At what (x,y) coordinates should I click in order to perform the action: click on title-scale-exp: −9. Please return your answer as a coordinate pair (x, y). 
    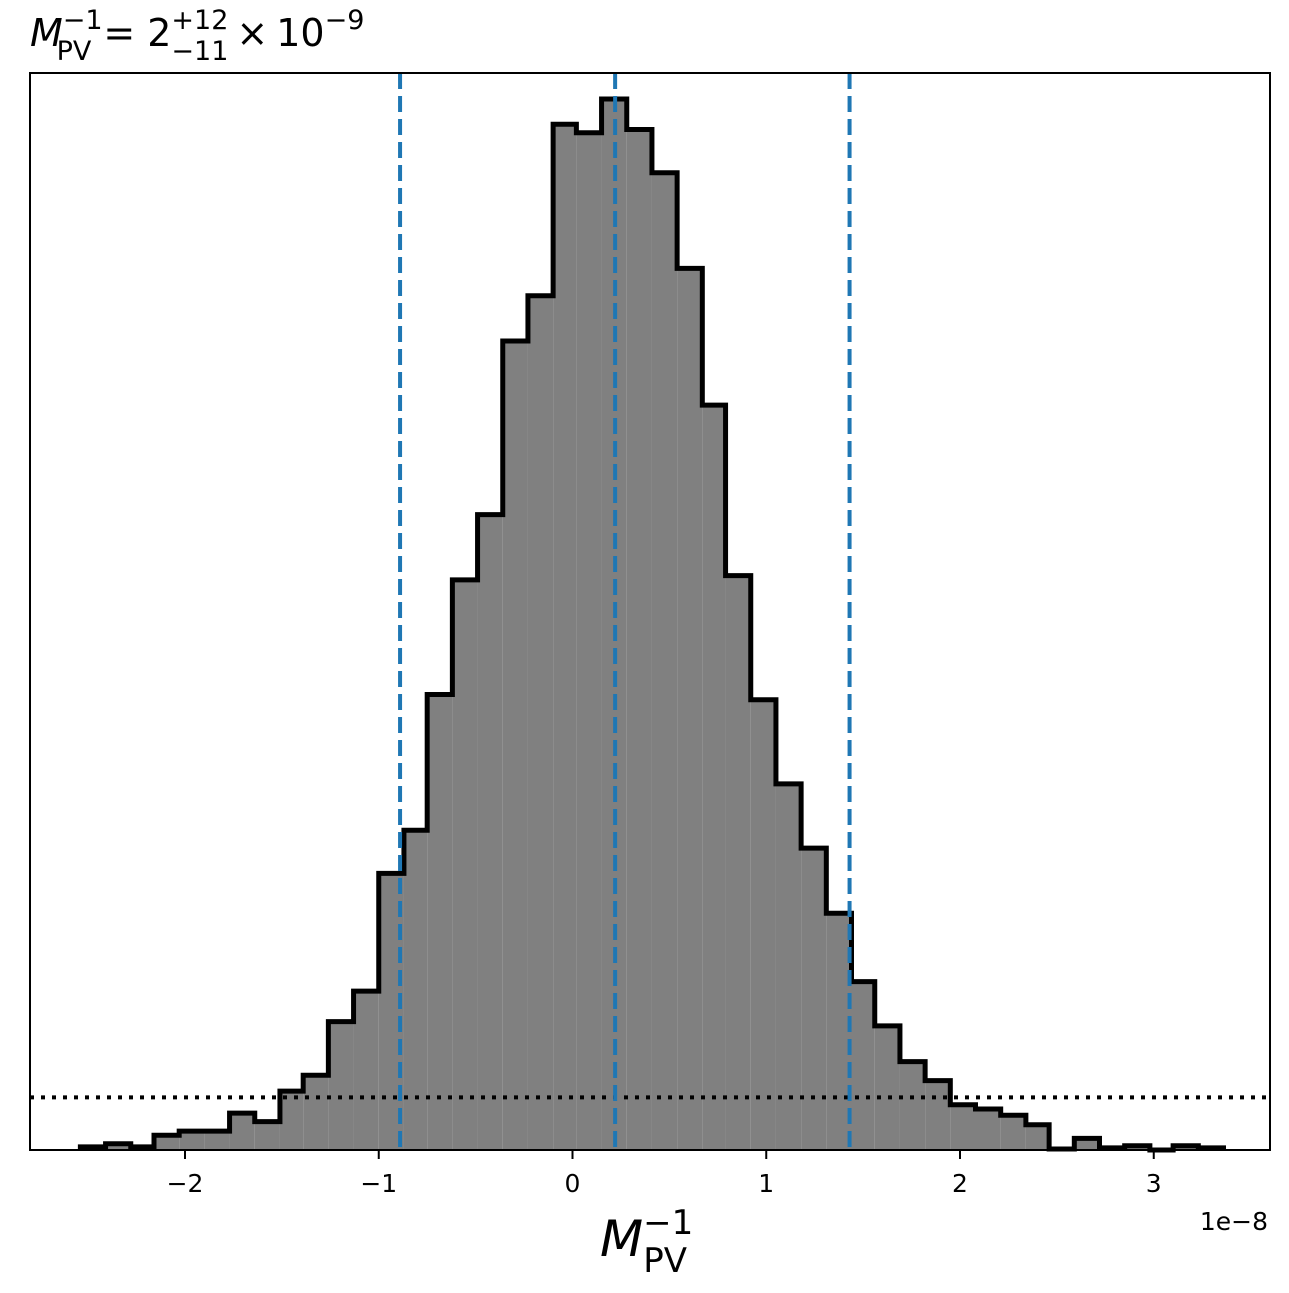
    Looking at the image, I should click on (345, 20).